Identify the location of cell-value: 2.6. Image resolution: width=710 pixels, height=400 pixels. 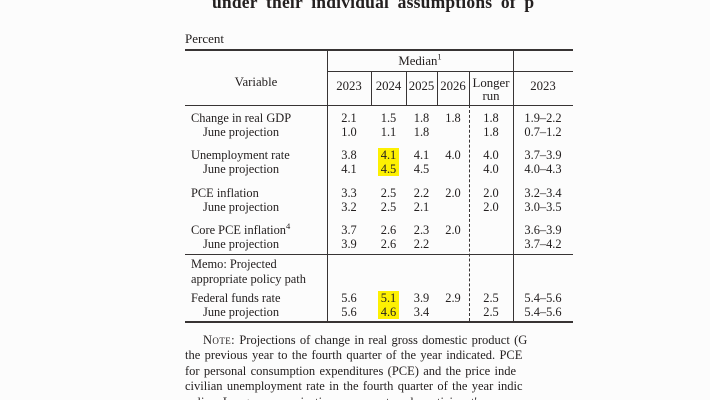
(388, 230).